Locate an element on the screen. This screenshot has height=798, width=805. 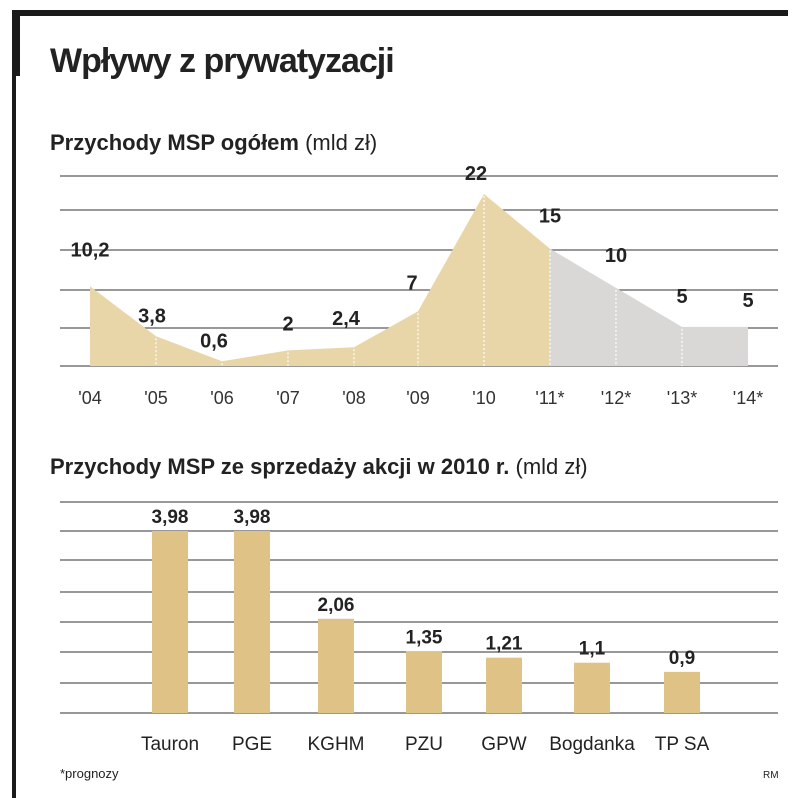
area-chart-title-text: Przychody MSP ogółem is located at coordinates (174, 142).